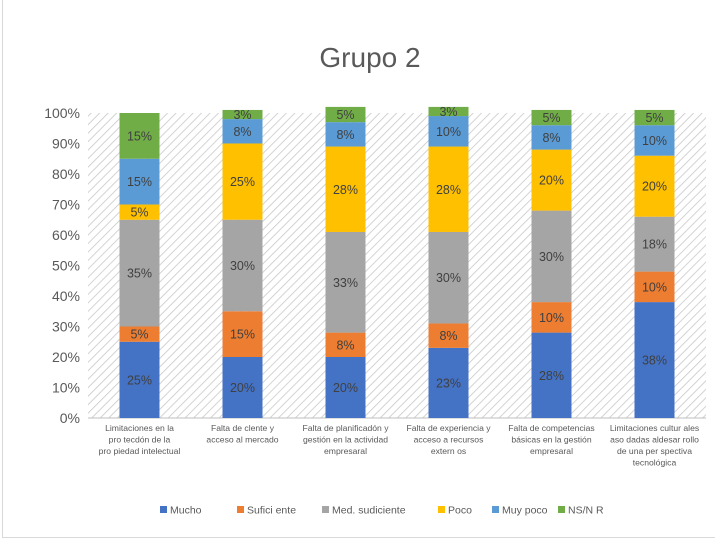  What do you see at coordinates (369, 57) in the screenshot?
I see `chart-title: Grupo 2` at bounding box center [369, 57].